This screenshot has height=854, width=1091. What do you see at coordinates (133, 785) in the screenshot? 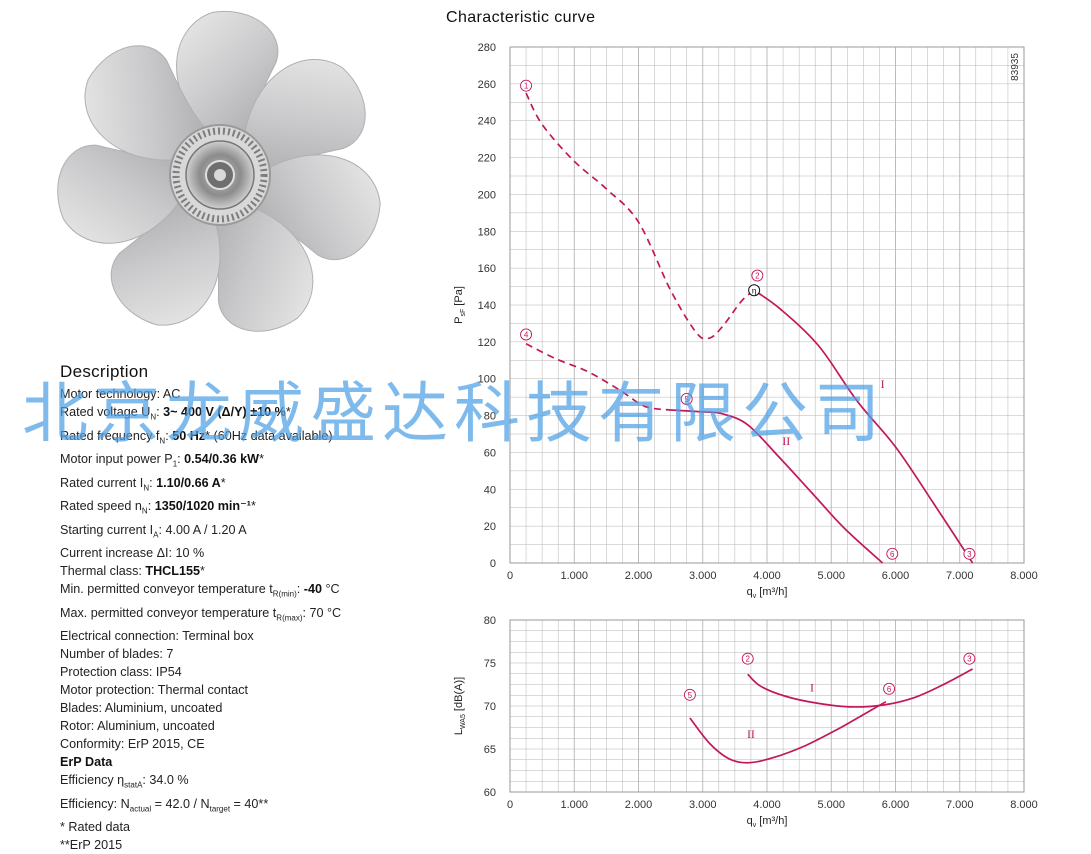
I see `subscript: statA` at bounding box center [133, 785].